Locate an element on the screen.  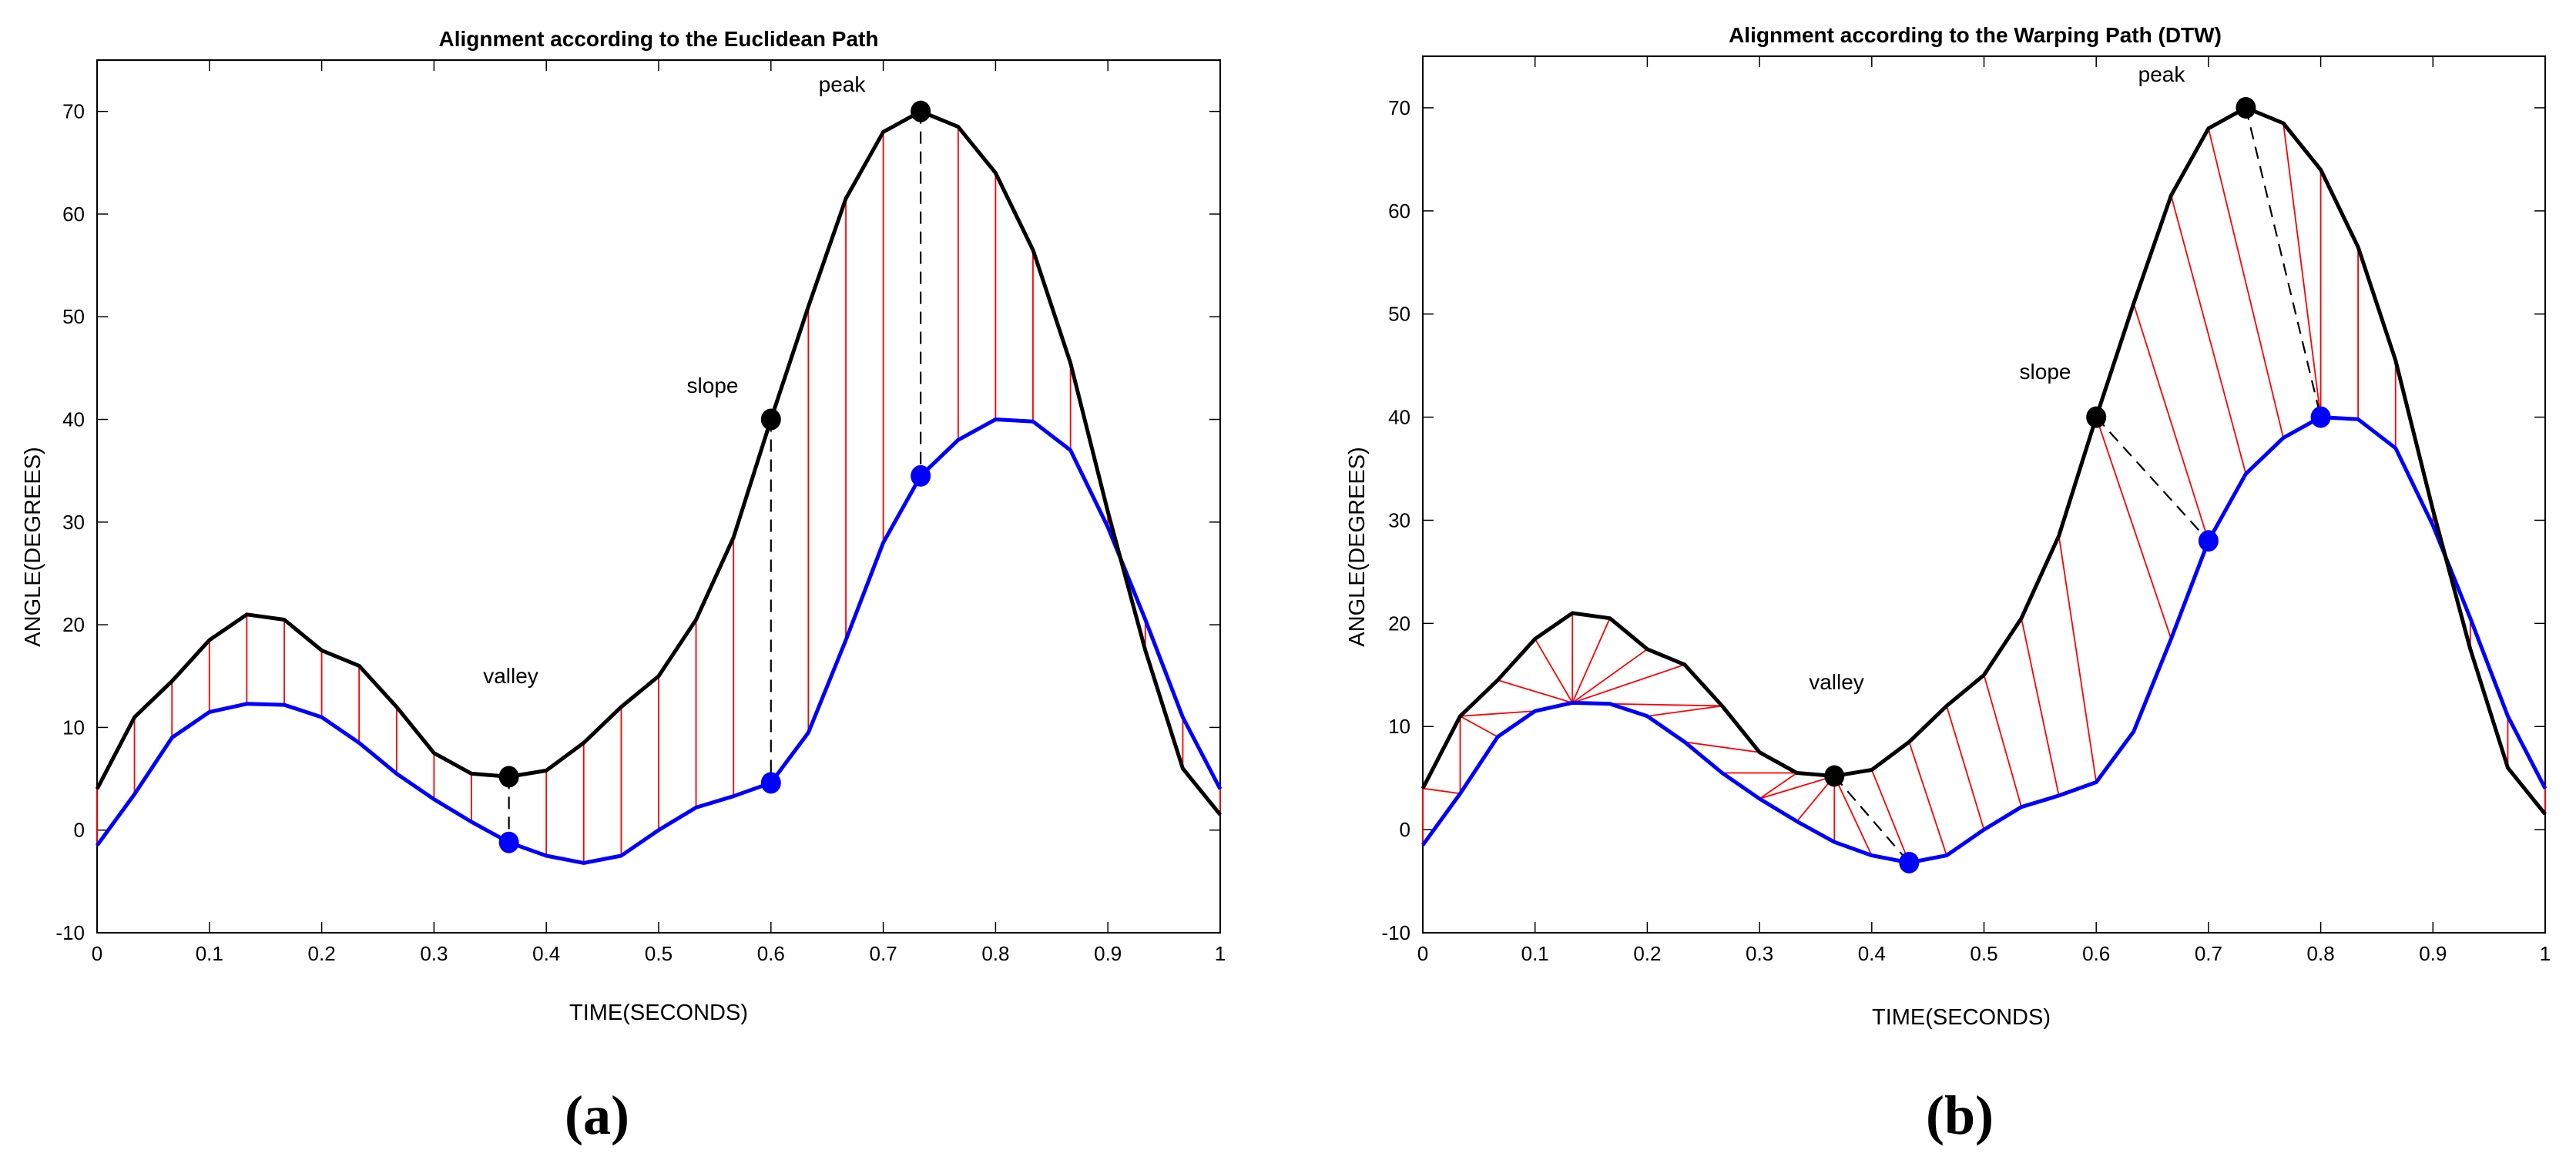
chart-a-slope-query-point is located at coordinates (770, 783).